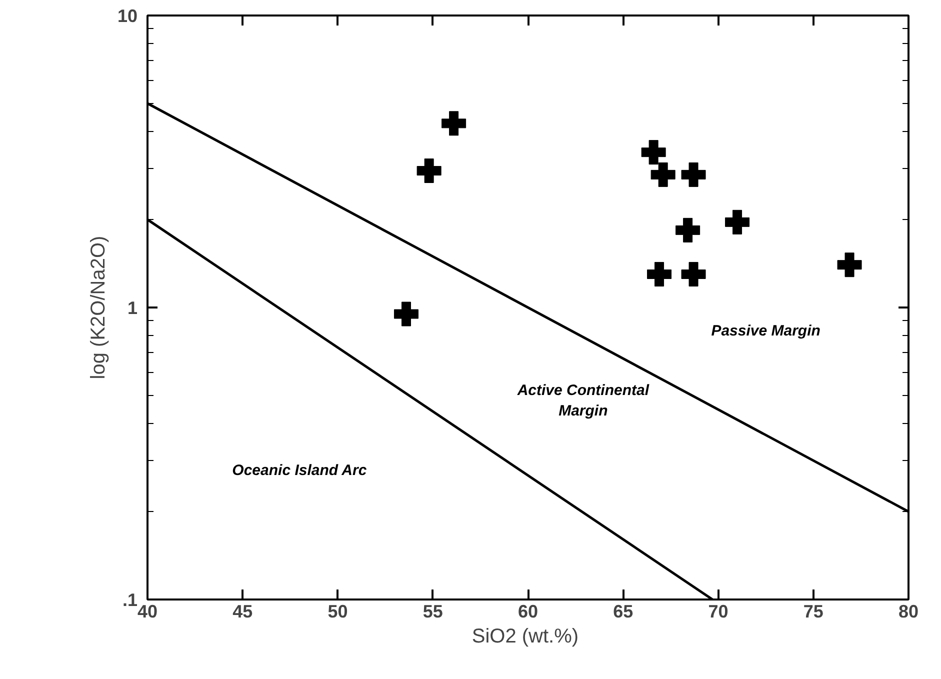 Image resolution: width=941 pixels, height=679 pixels. What do you see at coordinates (127, 16) in the screenshot?
I see `y-tick-label: 10` at bounding box center [127, 16].